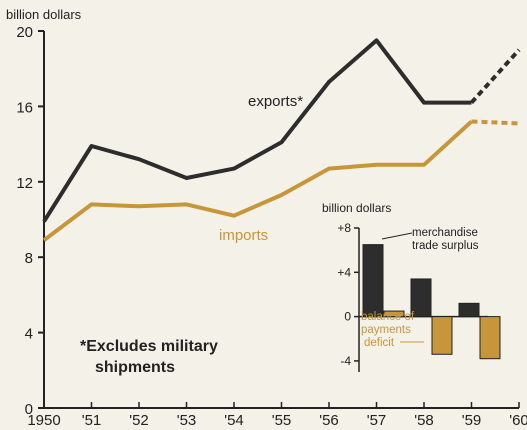  What do you see at coordinates (495, 122) in the screenshot?
I see `imports-projected-line` at bounding box center [495, 122].